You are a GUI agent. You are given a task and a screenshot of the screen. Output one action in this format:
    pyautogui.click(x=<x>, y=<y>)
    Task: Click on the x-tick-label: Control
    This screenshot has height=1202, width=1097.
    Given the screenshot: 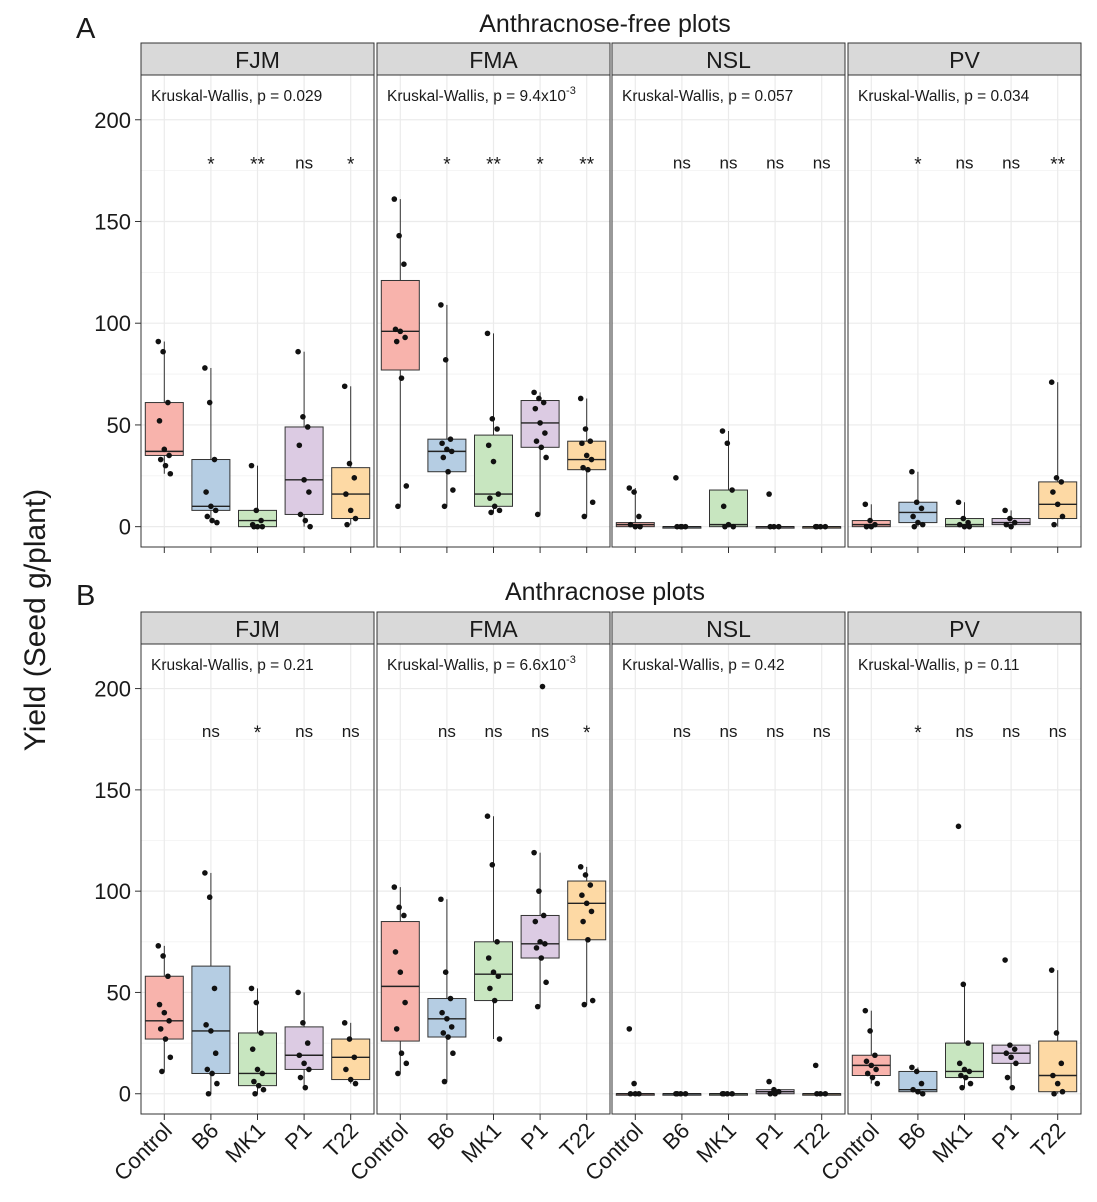 What is the action you would take?
    pyautogui.click(x=143, y=1152)
    